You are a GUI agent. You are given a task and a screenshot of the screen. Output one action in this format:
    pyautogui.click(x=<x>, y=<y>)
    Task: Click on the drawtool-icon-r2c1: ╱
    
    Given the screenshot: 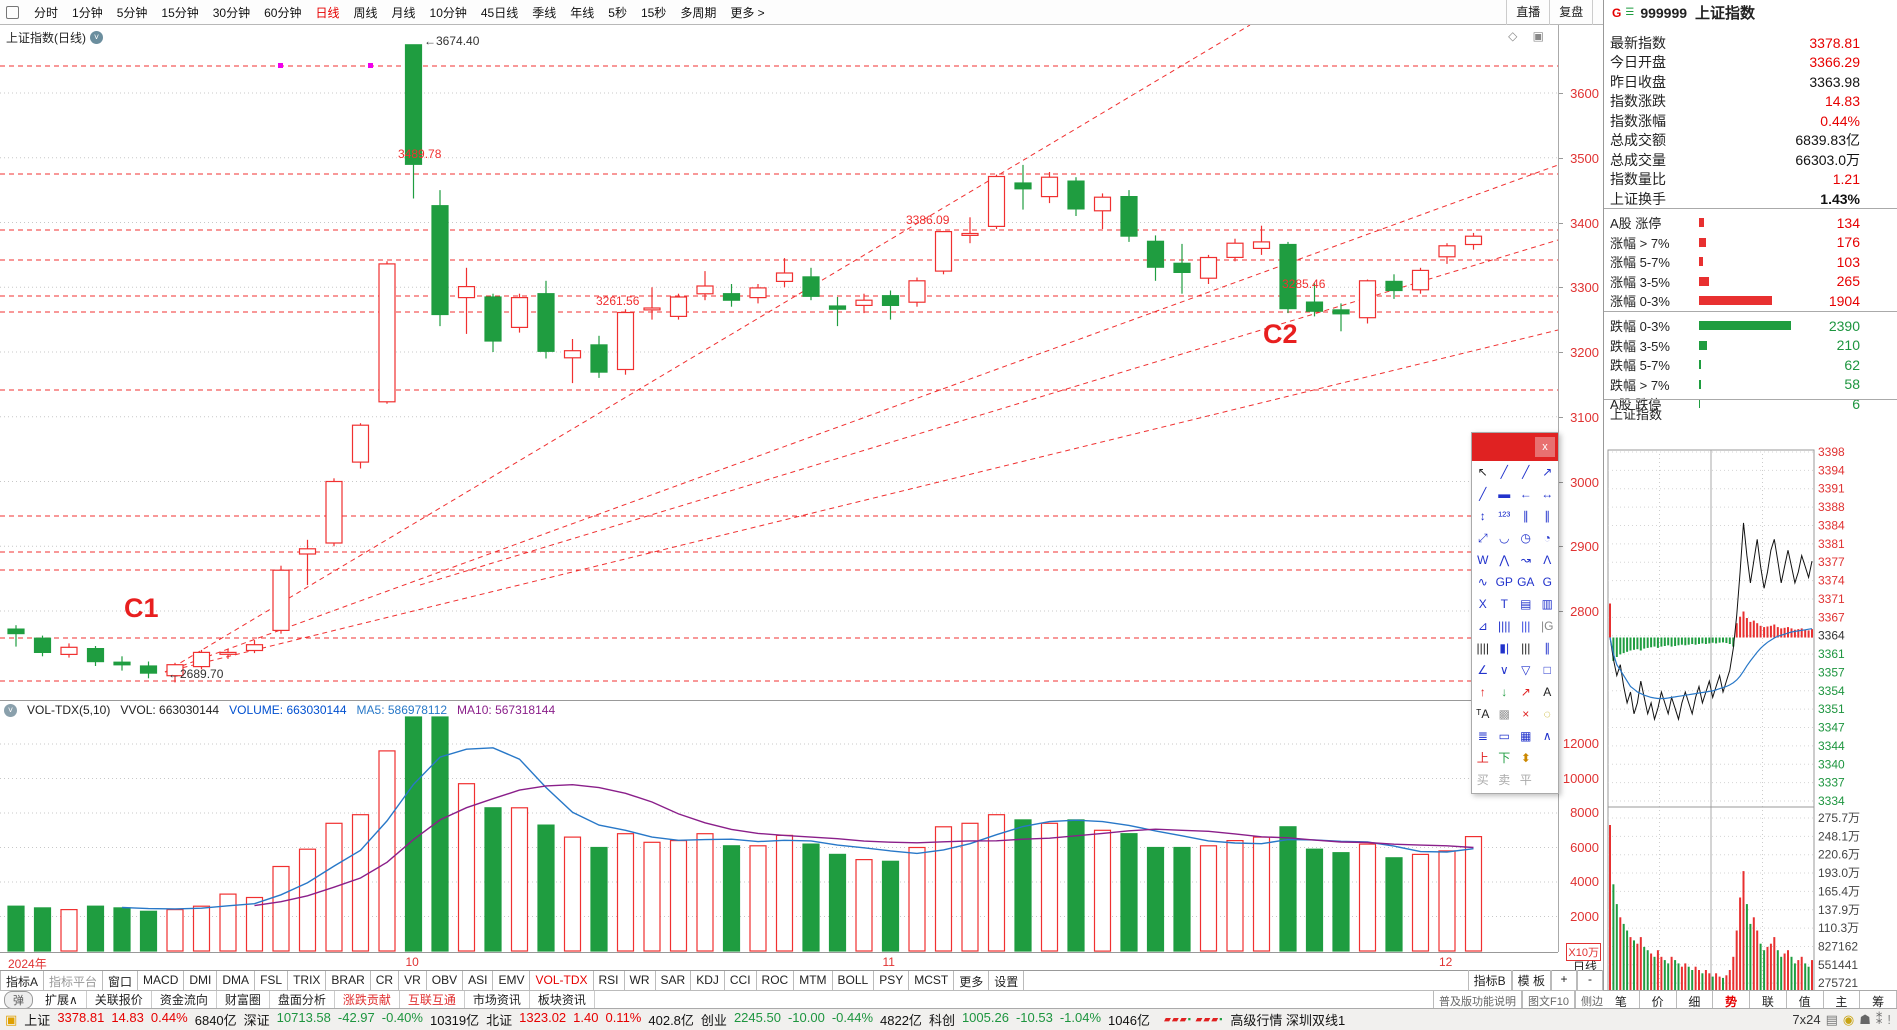 What is the action you would take?
    pyautogui.click(x=1483, y=494)
    